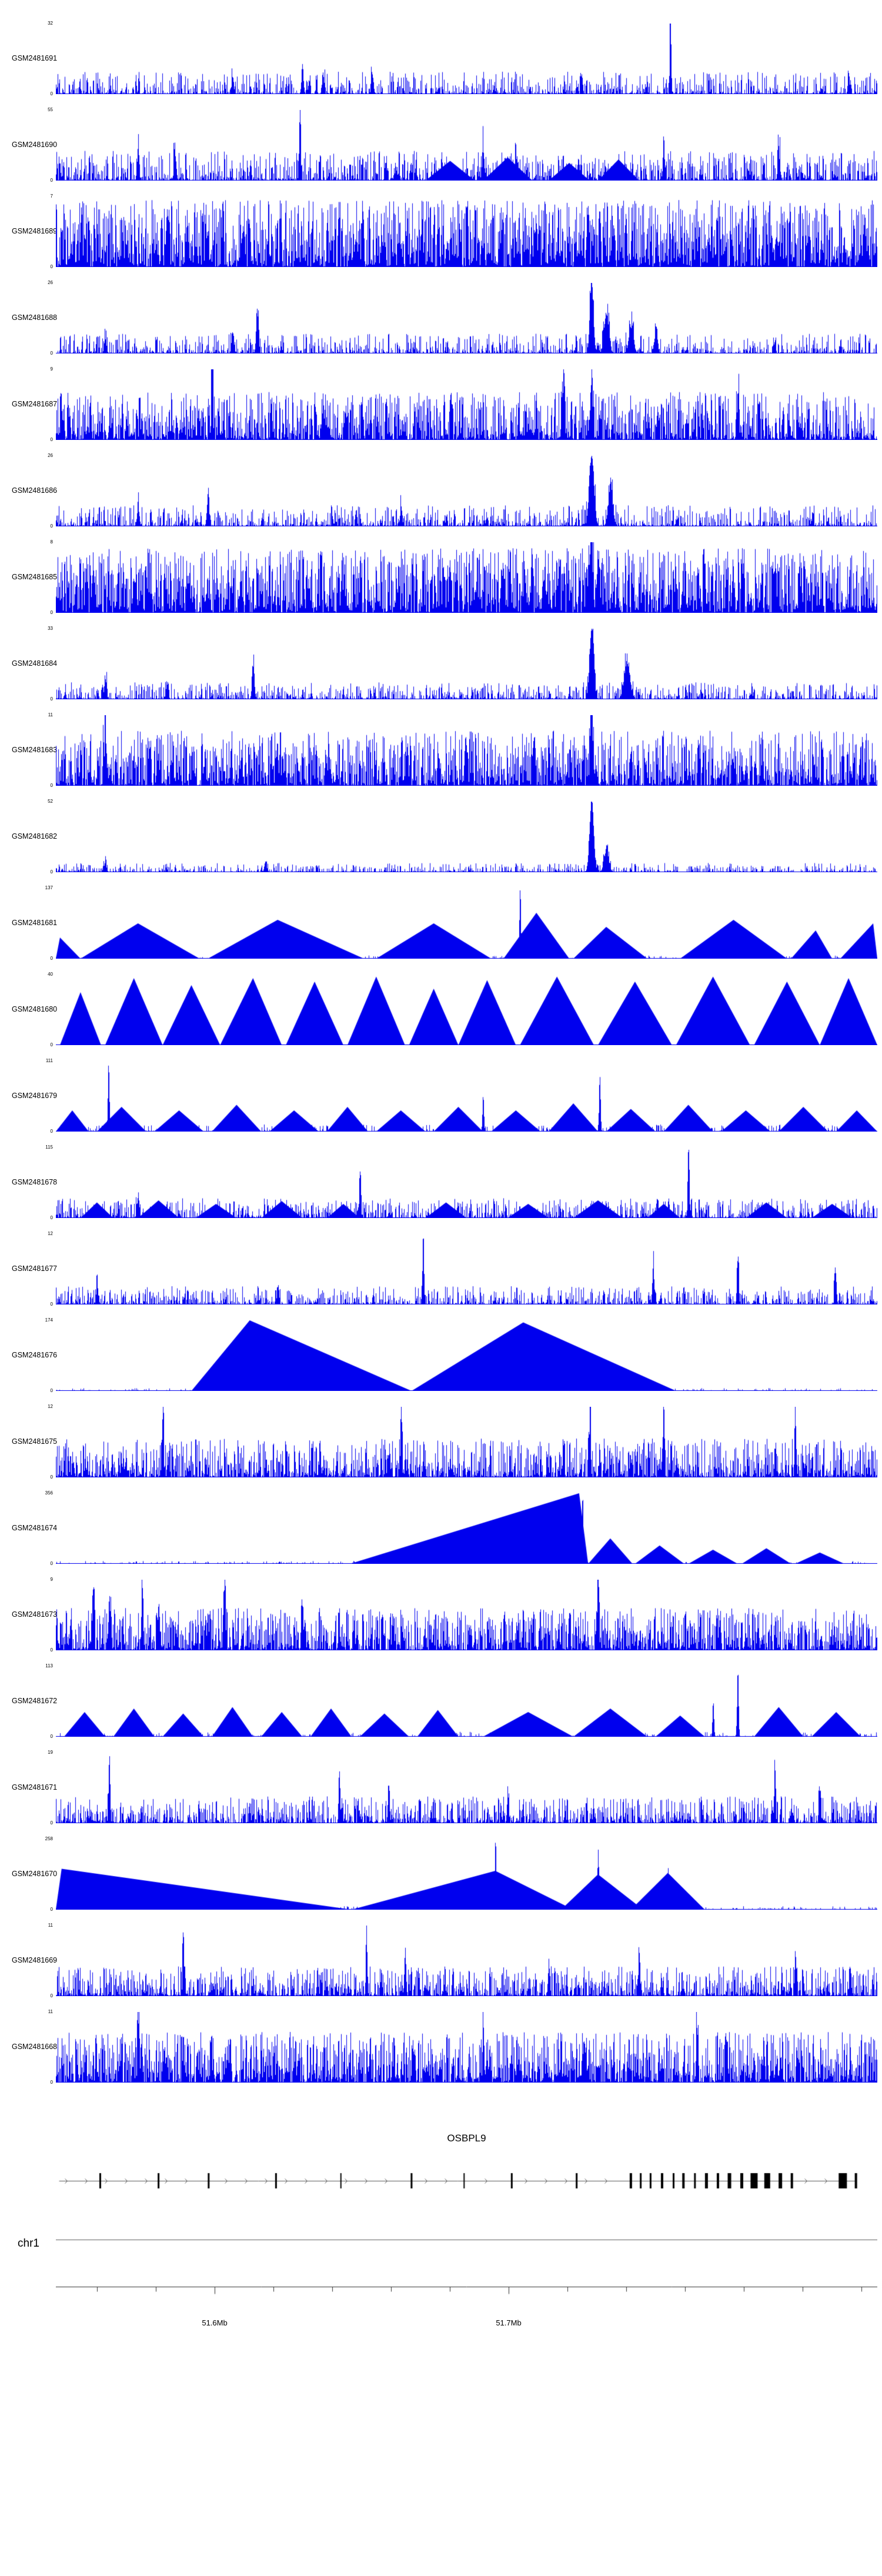 Image resolution: width=882 pixels, height=2576 pixels. I want to click on coverage-track: GSM2481688 26 0, so click(441, 318).